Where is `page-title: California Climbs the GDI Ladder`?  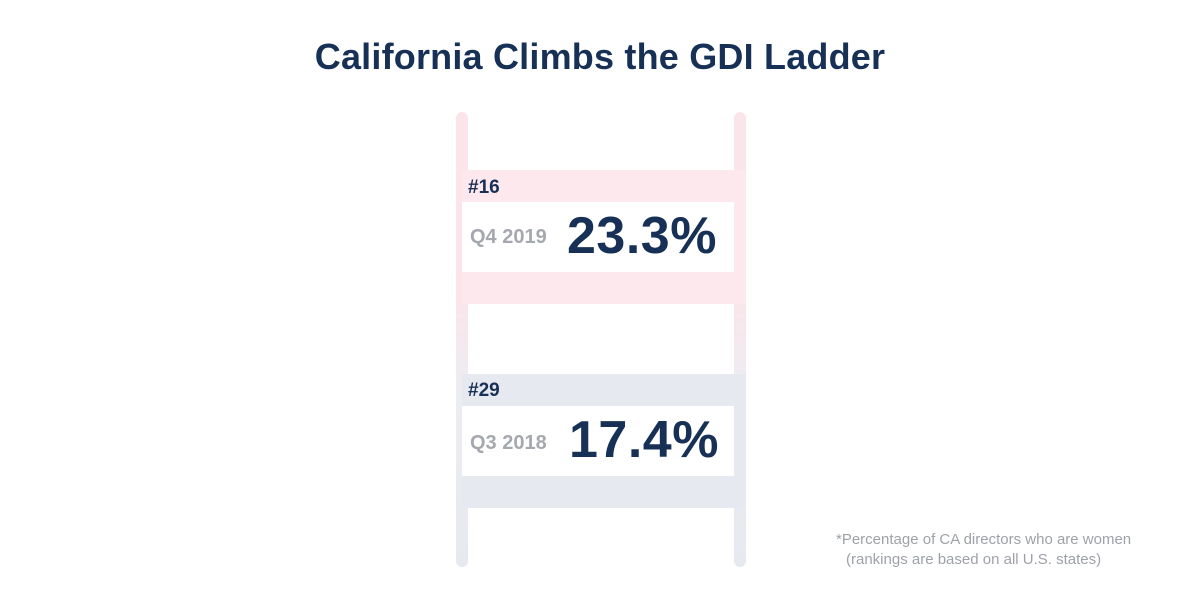
page-title: California Climbs the GDI Ladder is located at coordinates (600, 56).